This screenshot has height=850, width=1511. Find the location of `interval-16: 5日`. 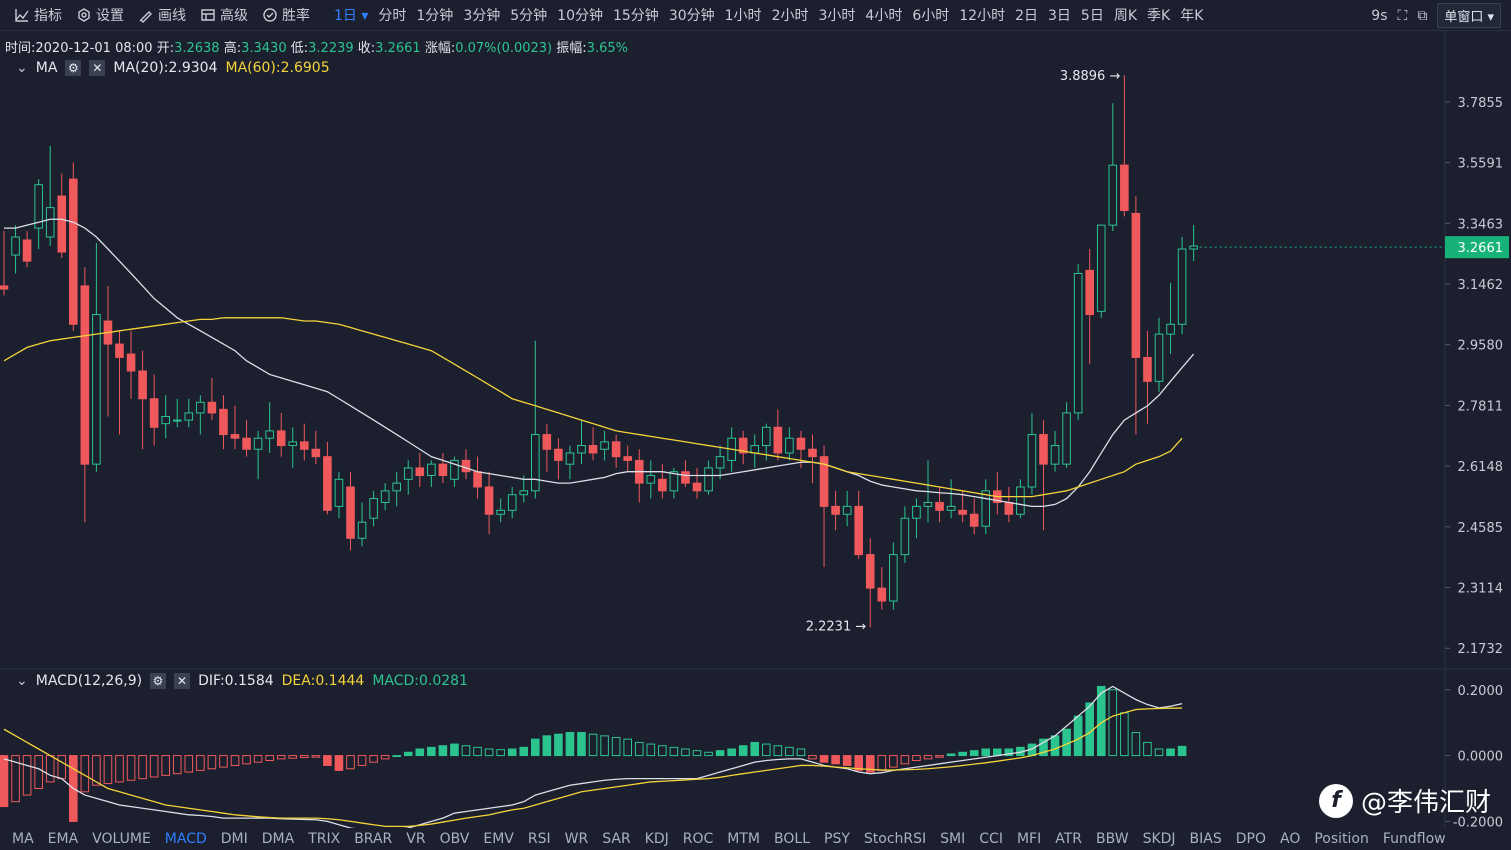

interval-16: 5日 is located at coordinates (1092, 16).